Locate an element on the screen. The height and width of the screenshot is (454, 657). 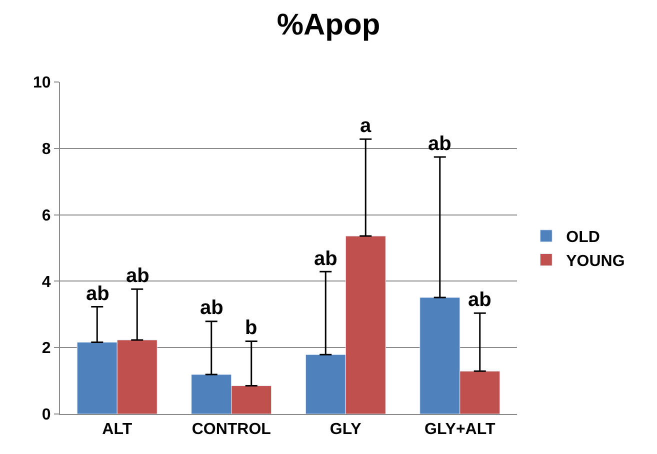
legend-label: YOUNG is located at coordinates (595, 261).